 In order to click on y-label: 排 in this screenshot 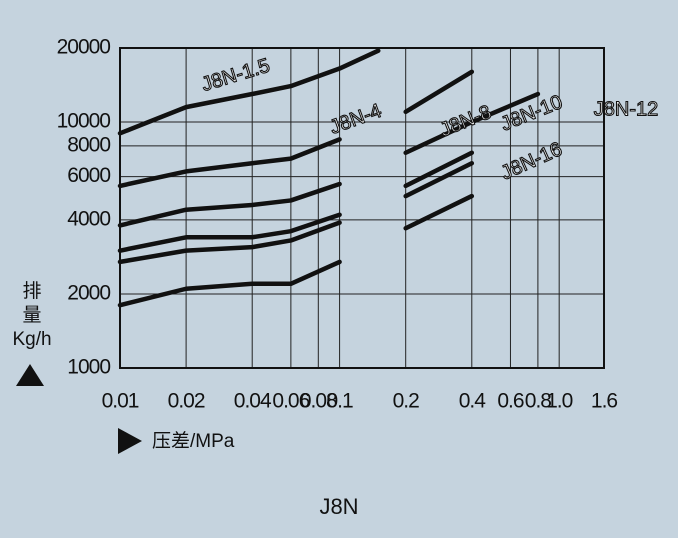, I will do `click(31, 291)`.